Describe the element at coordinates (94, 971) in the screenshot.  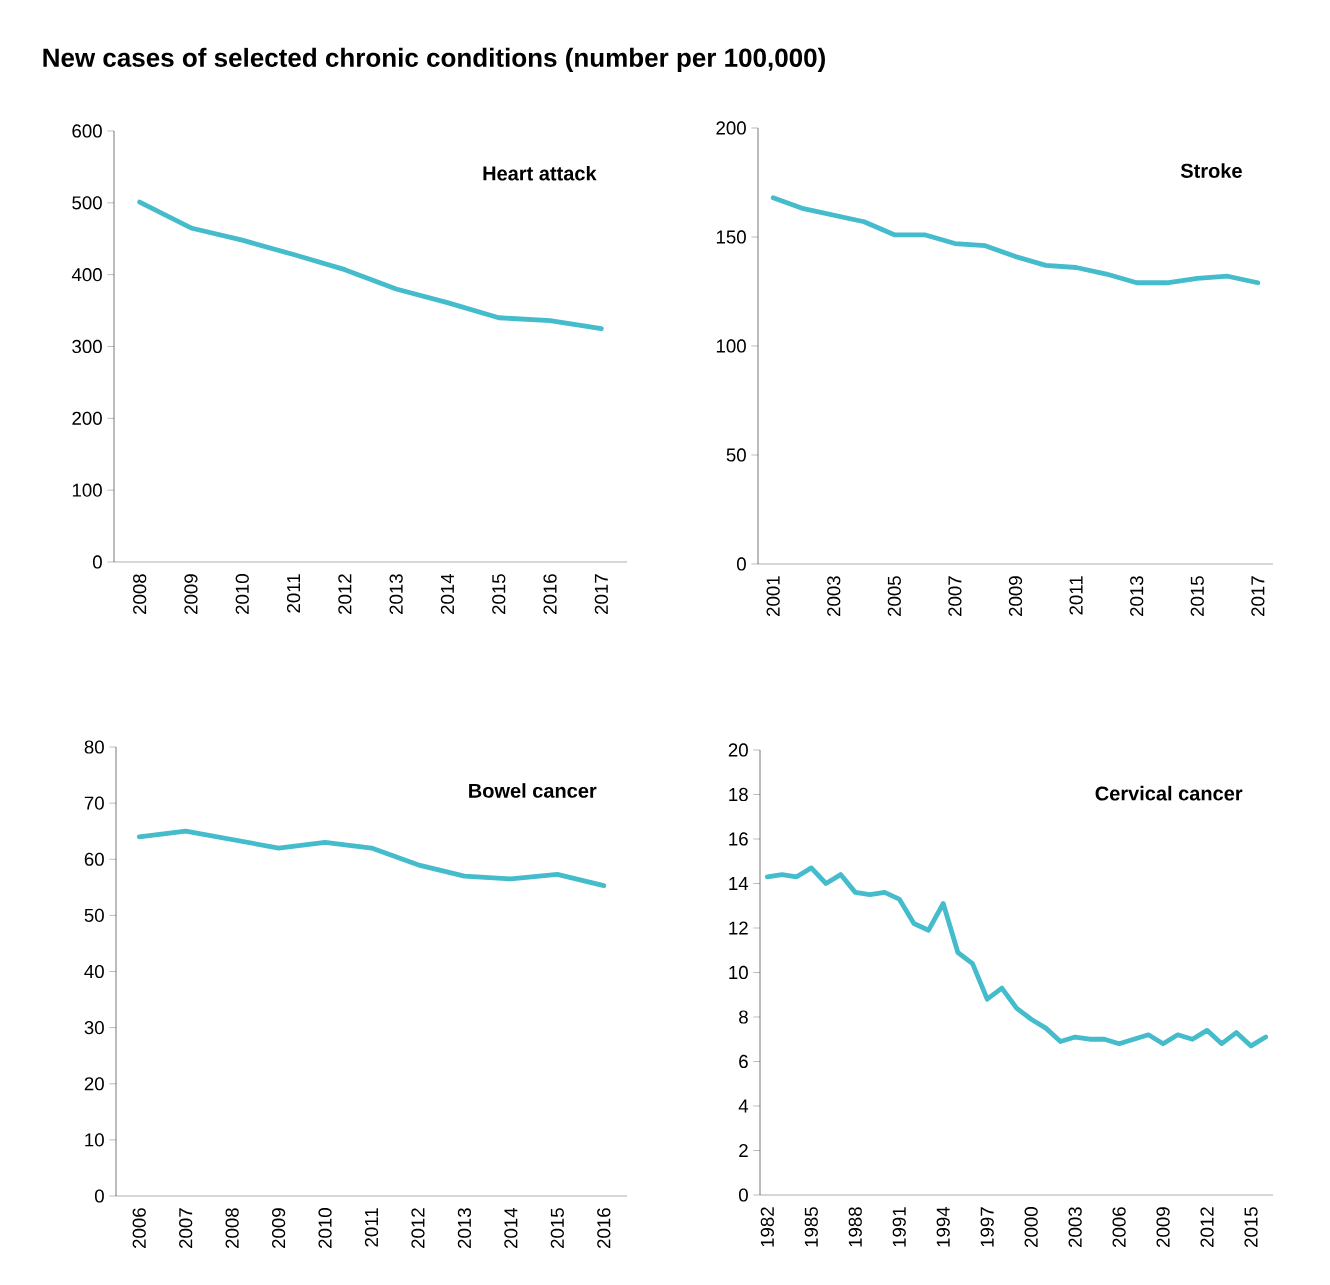
I see `y-tick-label: 40` at that location.